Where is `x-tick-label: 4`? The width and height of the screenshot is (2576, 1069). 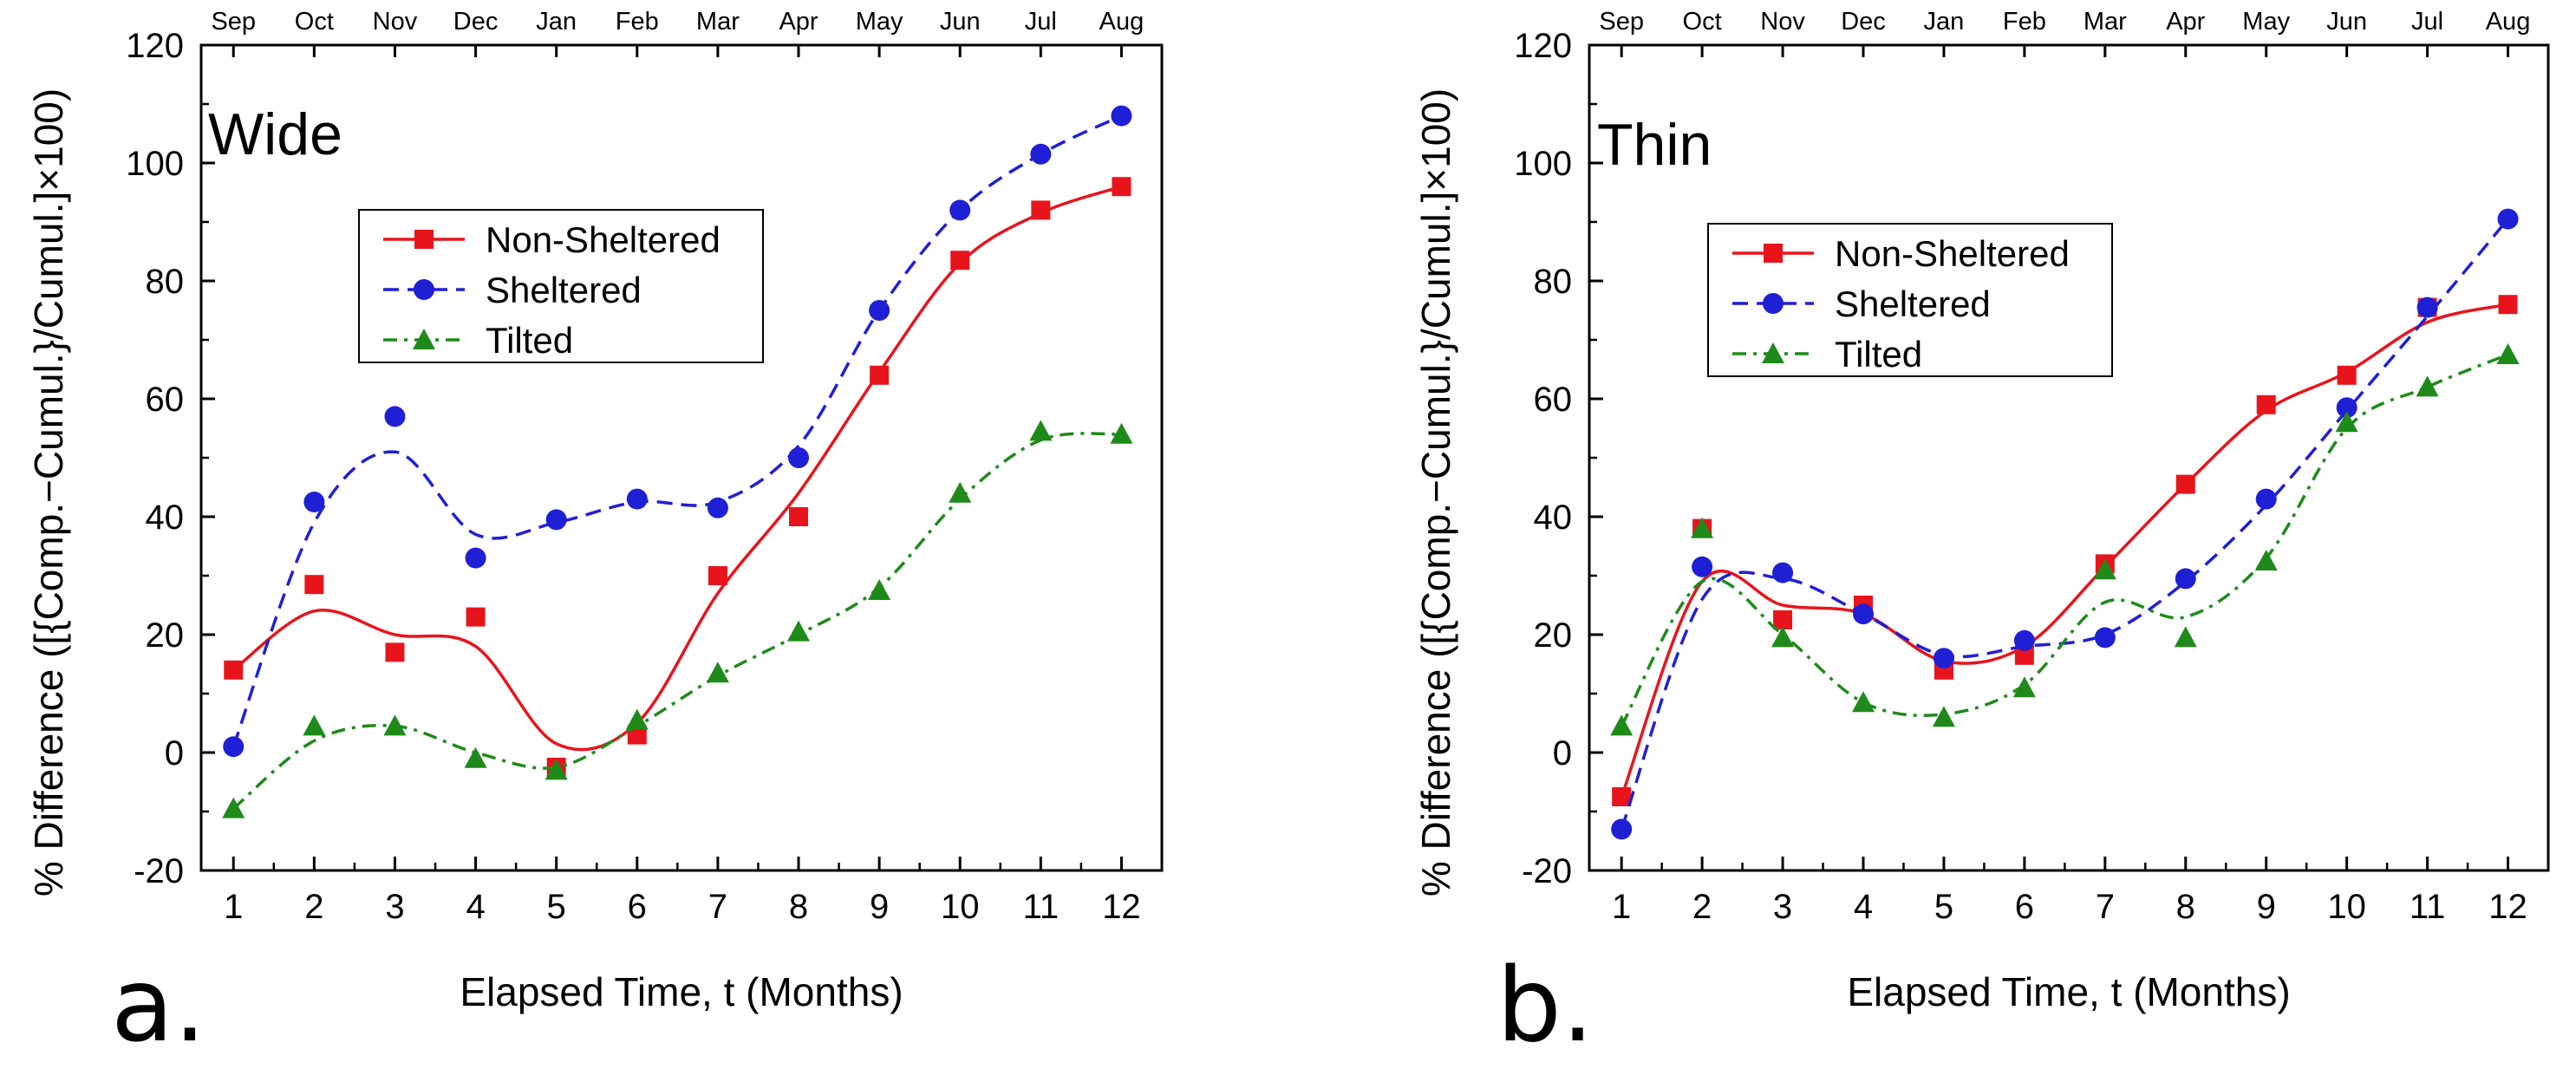 x-tick-label: 4 is located at coordinates (476, 907).